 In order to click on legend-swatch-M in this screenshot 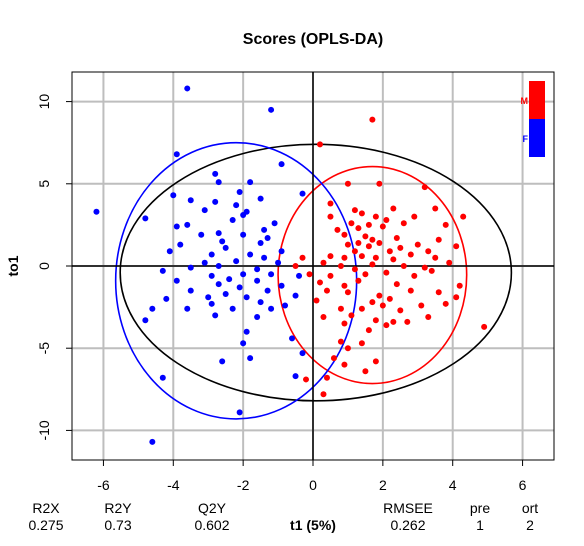, I will do `click(537, 100)`.